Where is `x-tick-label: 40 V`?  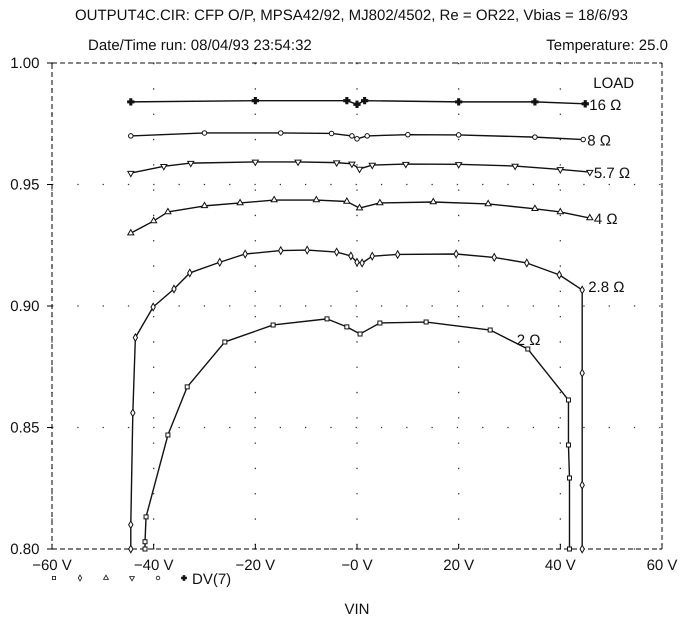 x-tick-label: 40 V is located at coordinates (560, 565).